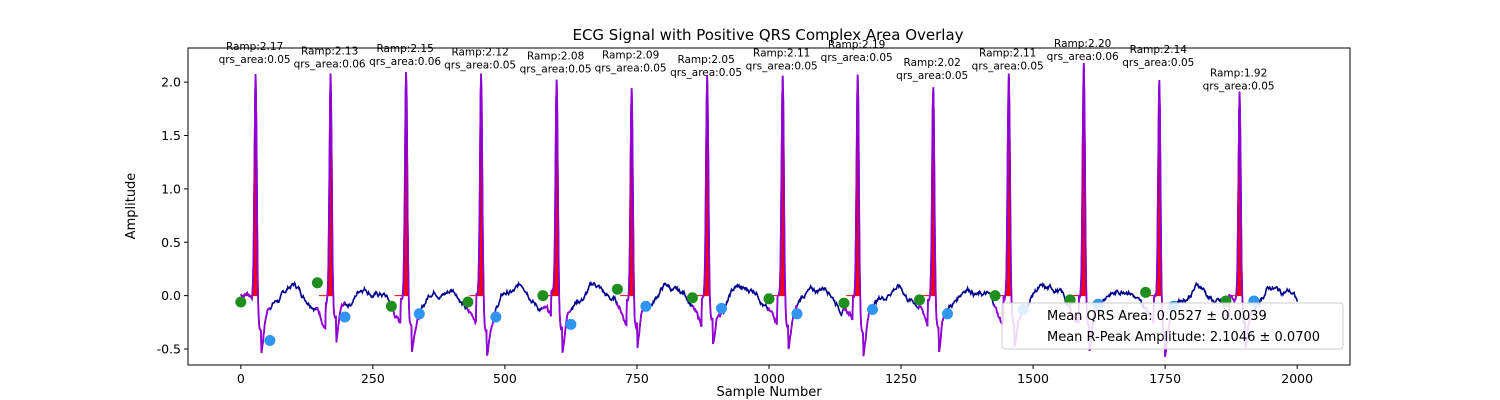 Image resolution: width=1500 pixels, height=400 pixels. Describe the element at coordinates (373, 378) in the screenshot. I see `x-tick-label: 250` at that location.